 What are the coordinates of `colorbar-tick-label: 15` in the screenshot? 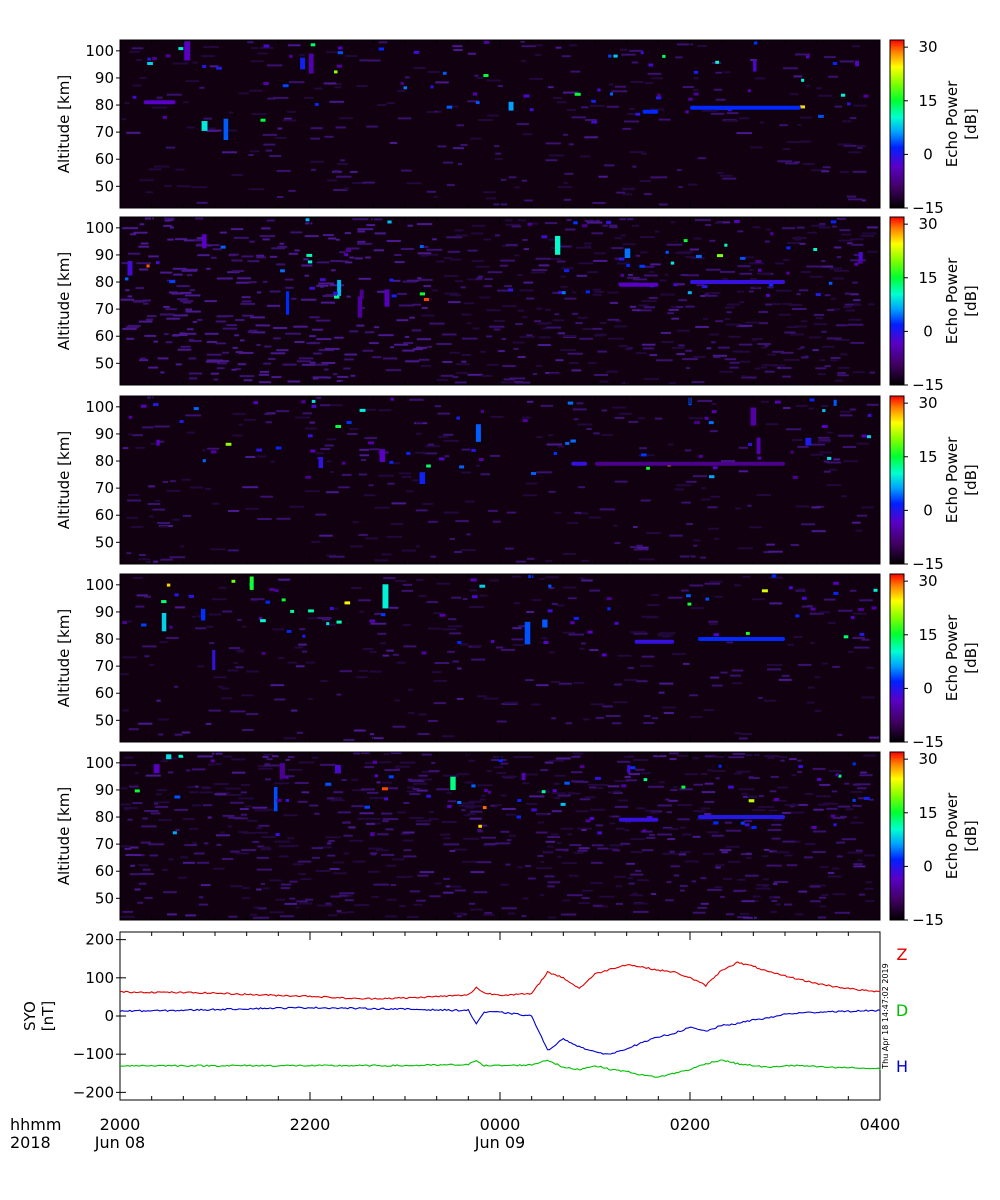 It's located at (927, 635).